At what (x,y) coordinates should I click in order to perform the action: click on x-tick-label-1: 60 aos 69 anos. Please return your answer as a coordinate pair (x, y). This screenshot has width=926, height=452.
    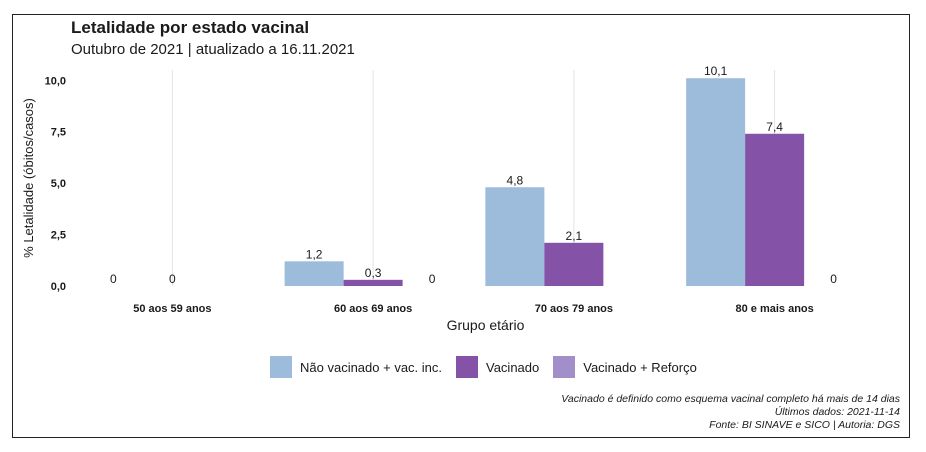
    Looking at the image, I should click on (373, 309).